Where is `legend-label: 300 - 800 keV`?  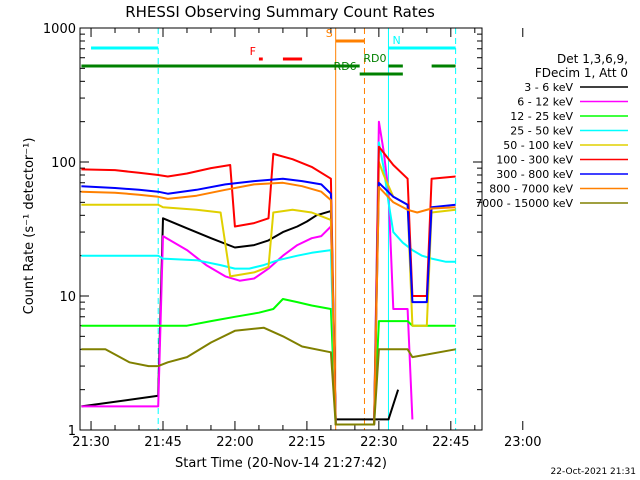
legend-label: 300 - 800 keV is located at coordinates (534, 174).